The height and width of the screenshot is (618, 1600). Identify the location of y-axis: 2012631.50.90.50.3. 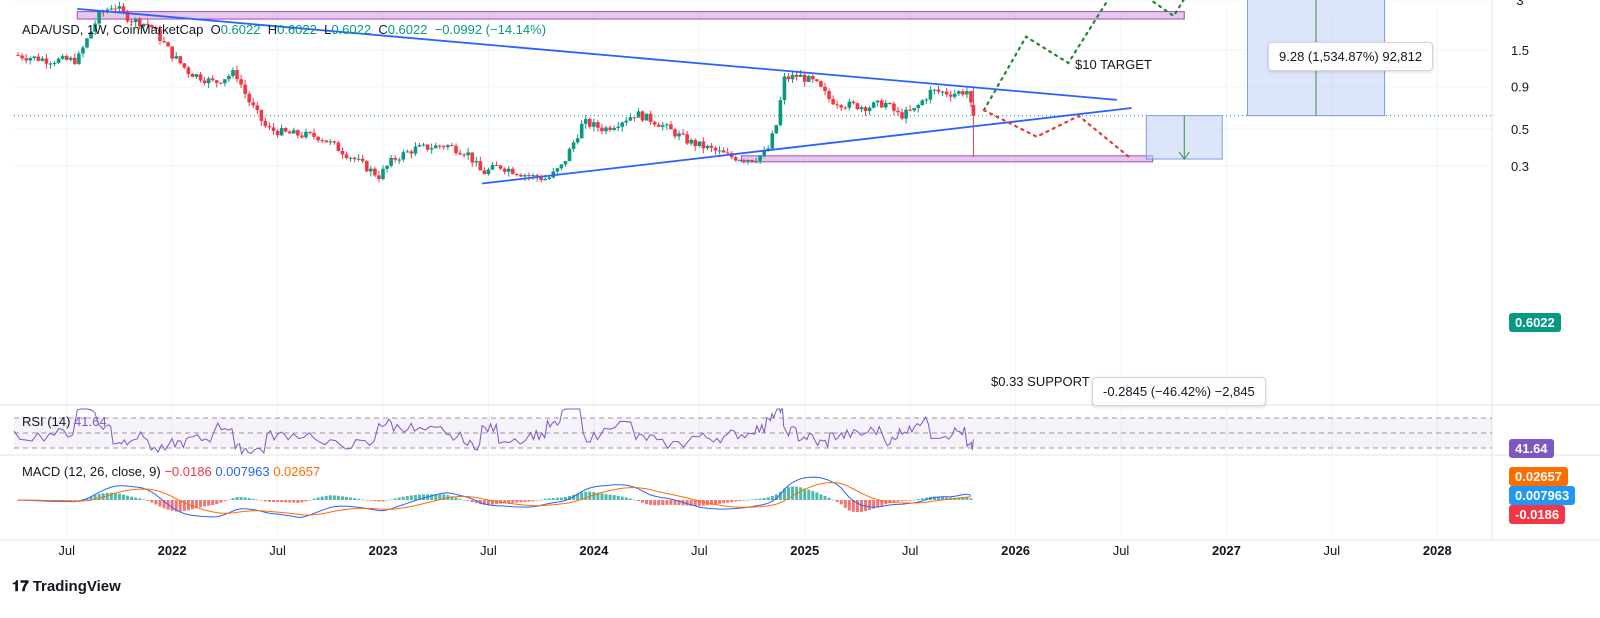
(1520, 87).